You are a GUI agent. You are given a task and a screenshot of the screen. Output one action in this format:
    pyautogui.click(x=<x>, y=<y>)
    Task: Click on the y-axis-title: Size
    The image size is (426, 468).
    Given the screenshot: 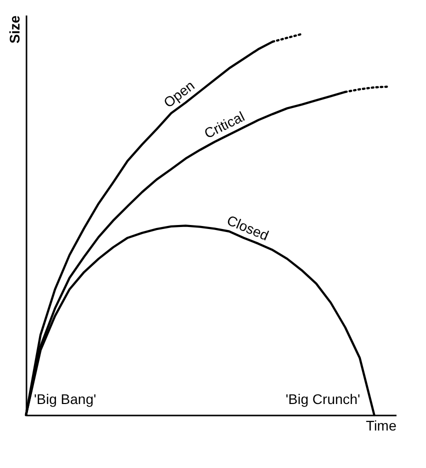 What is the action you would take?
    pyautogui.click(x=14, y=29)
    